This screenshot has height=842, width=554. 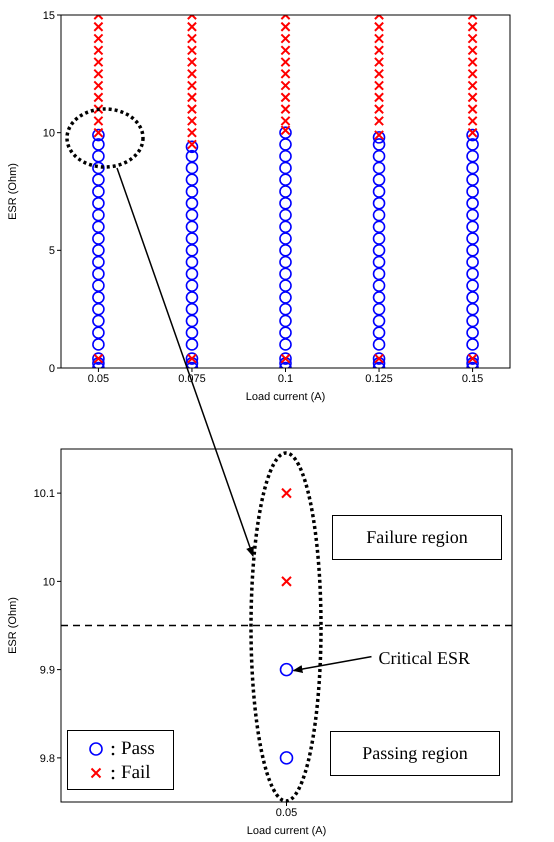 What do you see at coordinates (379, 378) in the screenshot?
I see `x-tick-label: 0.125` at bounding box center [379, 378].